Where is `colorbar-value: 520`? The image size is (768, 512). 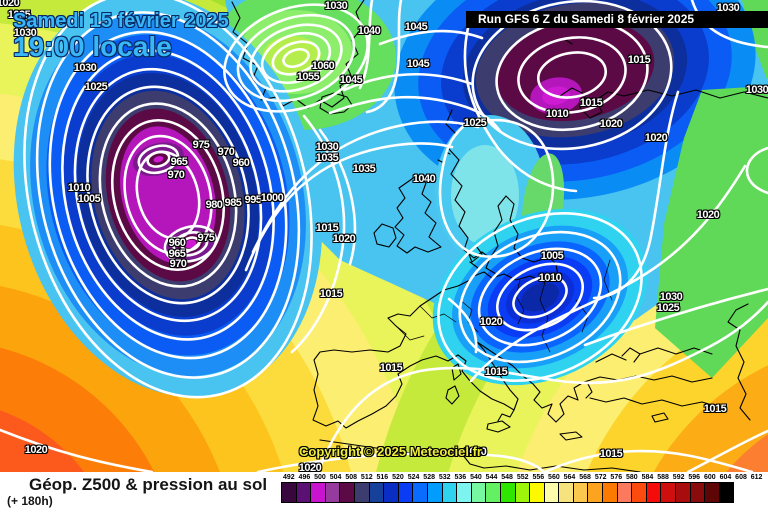 colorbar-value: 520 is located at coordinates (398, 477).